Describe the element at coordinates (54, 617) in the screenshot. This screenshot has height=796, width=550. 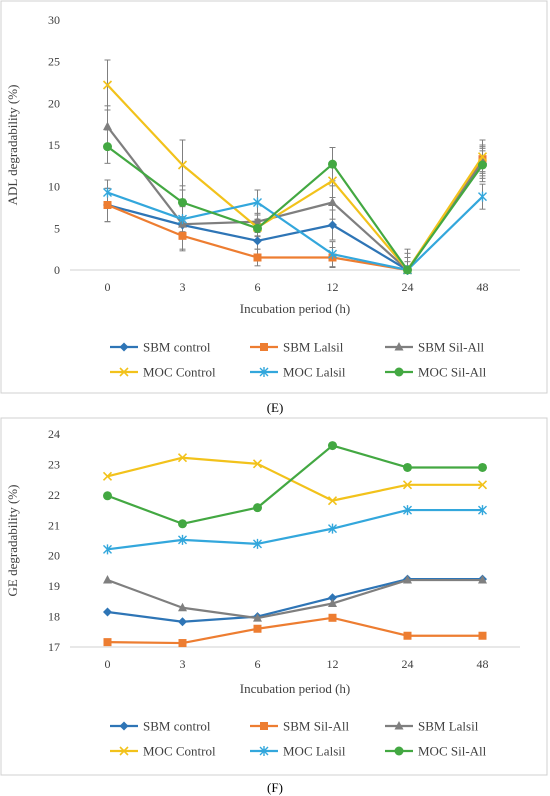
I see `y-tick-label: 18` at that location.